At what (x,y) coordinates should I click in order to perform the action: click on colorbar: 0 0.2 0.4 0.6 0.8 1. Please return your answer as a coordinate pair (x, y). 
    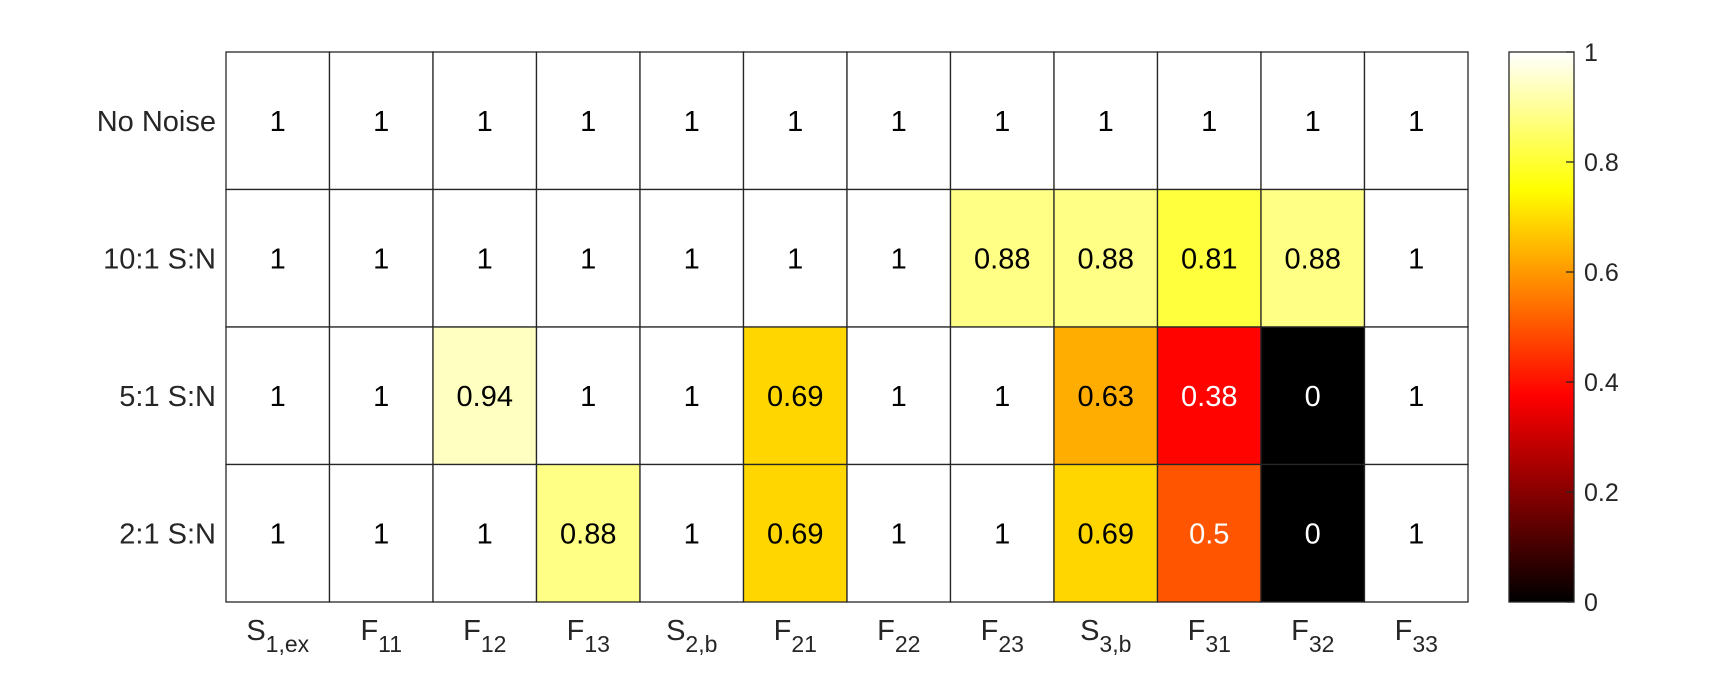
    Looking at the image, I should click on (1563, 328).